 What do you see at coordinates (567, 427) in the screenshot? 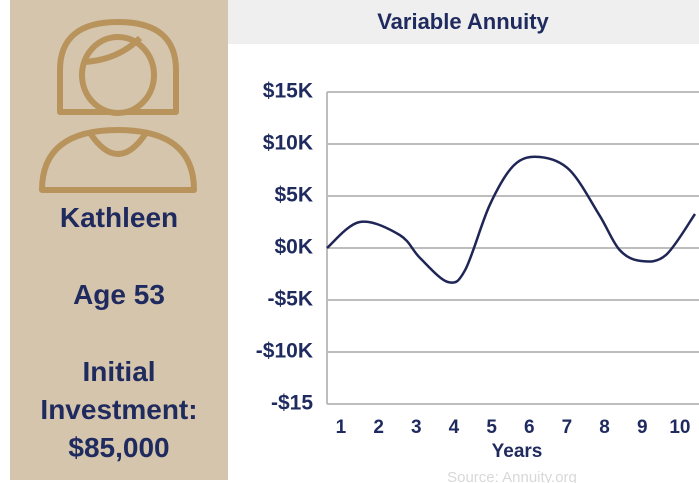
I see `x-tick-label: 7` at bounding box center [567, 427].